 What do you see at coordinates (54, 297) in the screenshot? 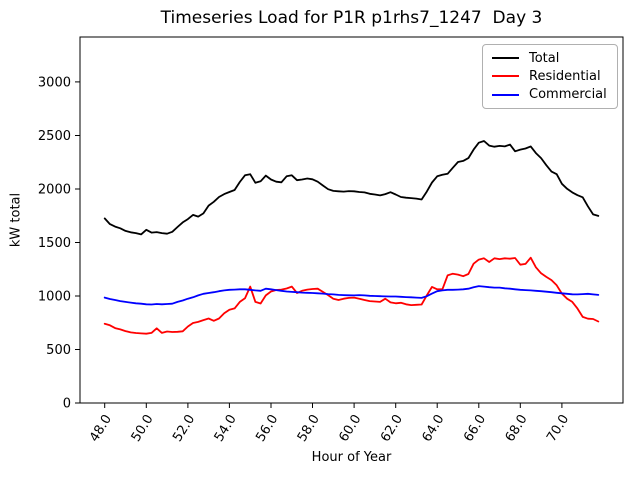
I see `y-tick-label: 1000` at bounding box center [54, 297].